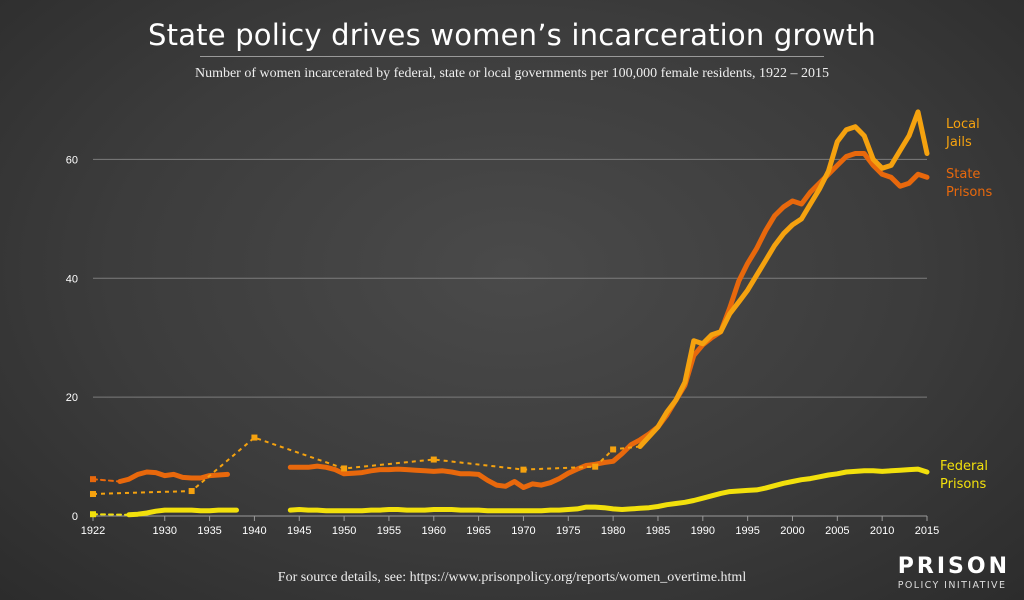 The image size is (1024, 600). What do you see at coordinates (658, 531) in the screenshot?
I see `x-tick-label: 1985` at bounding box center [658, 531].